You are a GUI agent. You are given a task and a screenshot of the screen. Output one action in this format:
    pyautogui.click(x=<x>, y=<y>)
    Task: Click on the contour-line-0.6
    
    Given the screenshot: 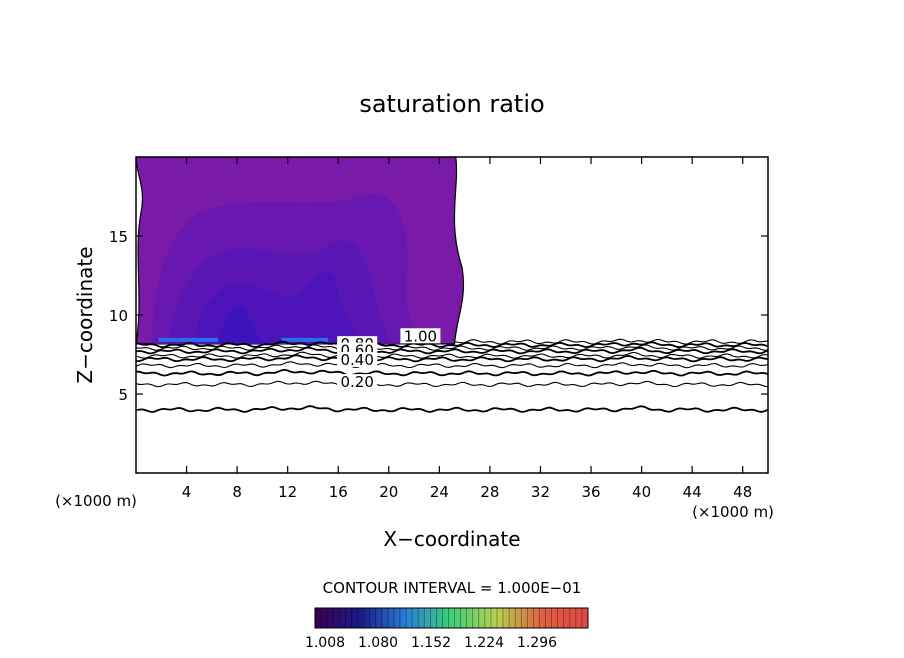 What is the action you would take?
    pyautogui.click(x=452, y=355)
    